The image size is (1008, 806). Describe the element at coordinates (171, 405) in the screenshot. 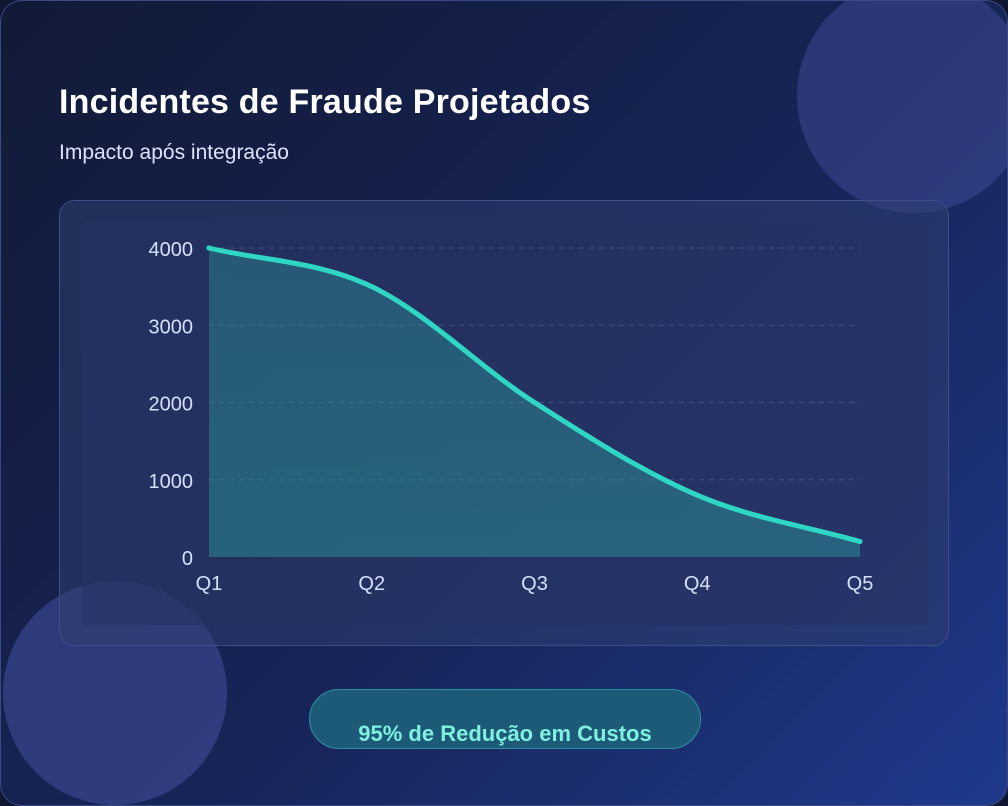

I see `y-tick-label-2000: 2000` at that location.